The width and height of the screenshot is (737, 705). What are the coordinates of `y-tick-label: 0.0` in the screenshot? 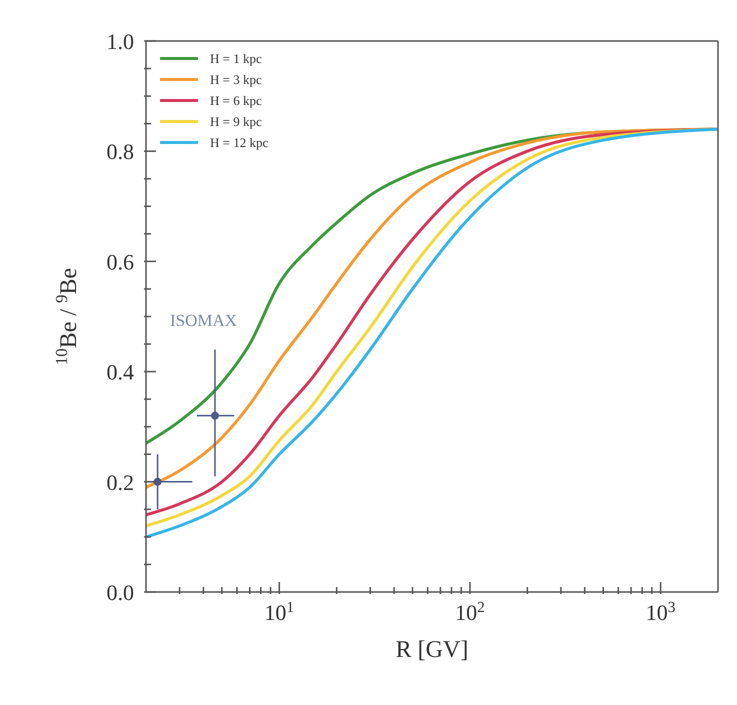 It's located at (120, 592).